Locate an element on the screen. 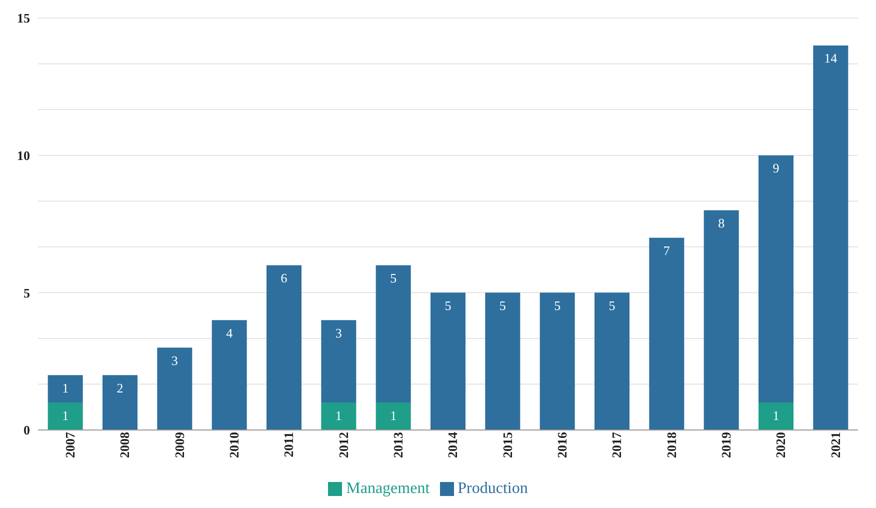 This screenshot has width=876, height=508. data-label: 7 is located at coordinates (666, 250).